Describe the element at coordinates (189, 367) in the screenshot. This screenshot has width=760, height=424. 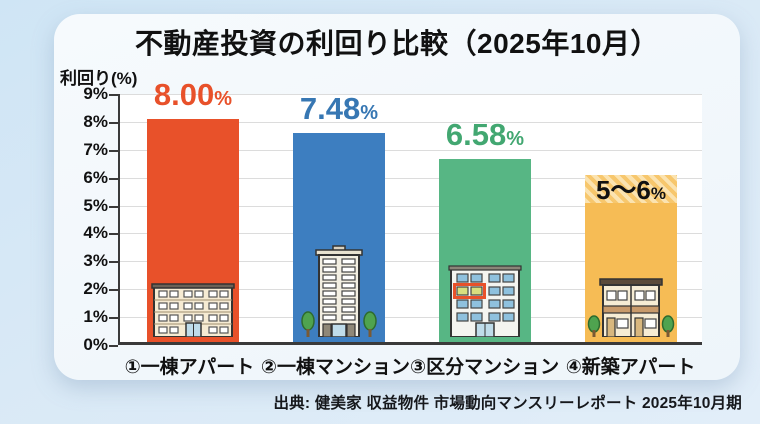
I see `x-category-label-1: ①一棟アパート` at that location.